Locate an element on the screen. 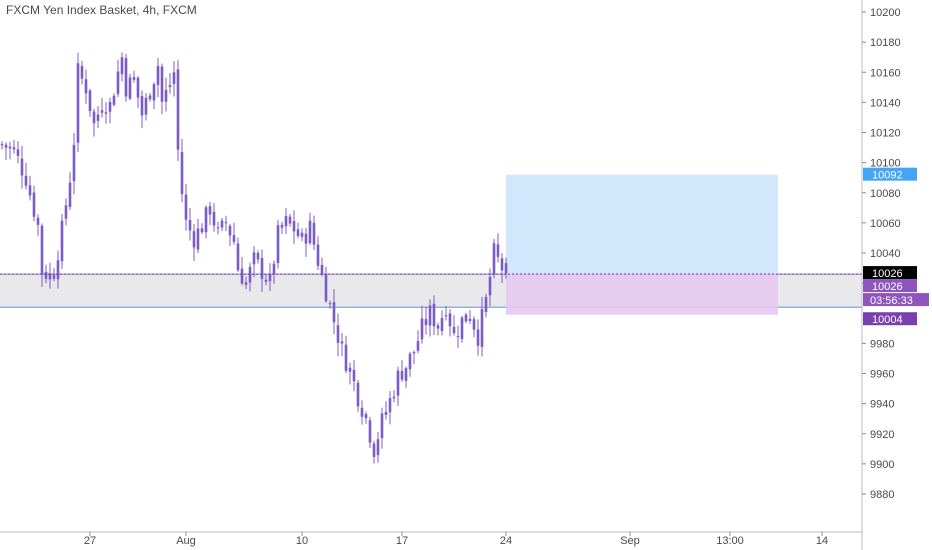  zone-top-badge-bg is located at coordinates (890, 286).